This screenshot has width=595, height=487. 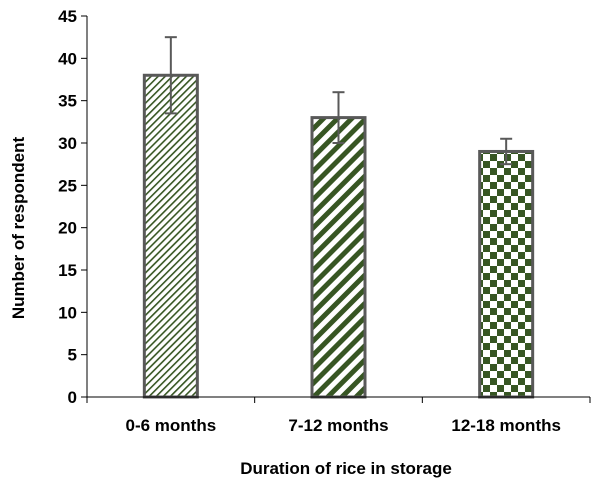 What do you see at coordinates (338, 425) in the screenshot?
I see `x-tick-label: 7-12 months` at bounding box center [338, 425].